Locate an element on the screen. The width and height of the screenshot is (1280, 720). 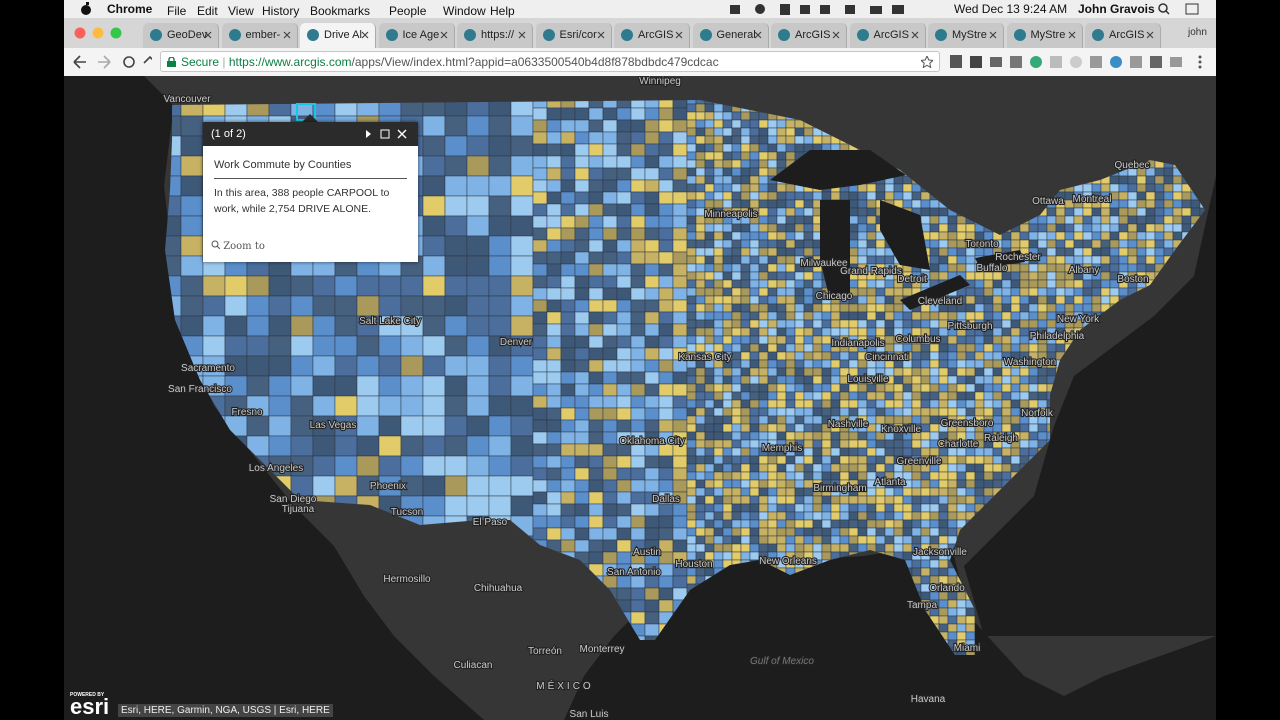
tab: ember- is located at coordinates (259, 35).